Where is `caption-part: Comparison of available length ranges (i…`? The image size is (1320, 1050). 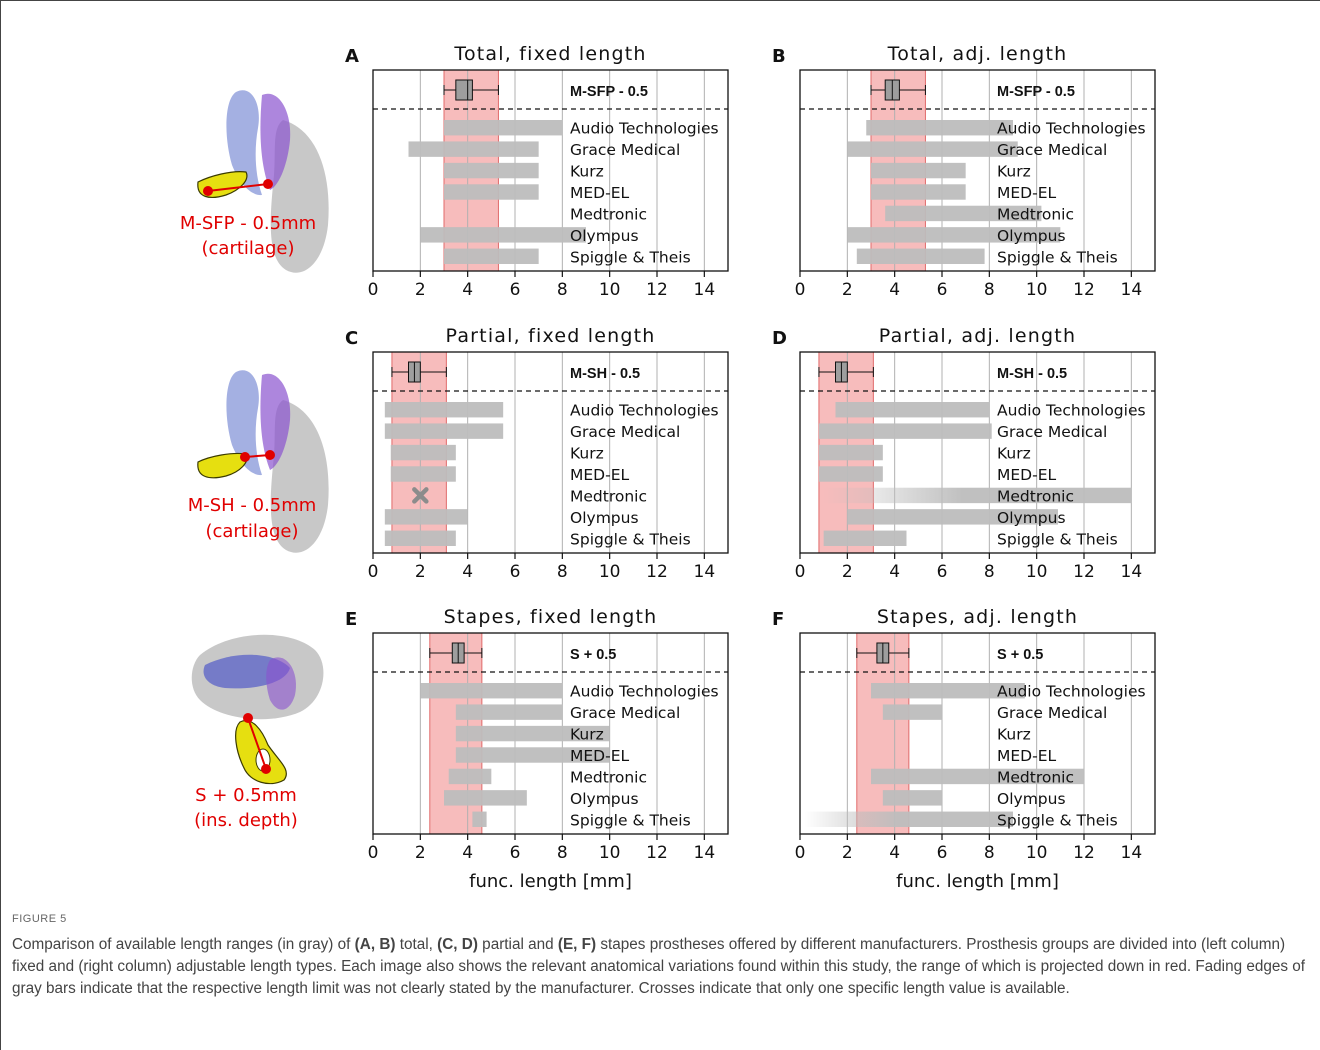 caption-part: Comparison of available length ranges (i… is located at coordinates (183, 944).